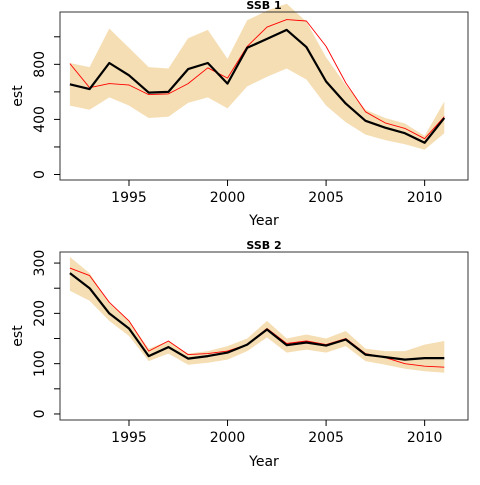 This screenshot has height=485, width=480. I want to click on y-tick-label: 300, so click(40, 263).